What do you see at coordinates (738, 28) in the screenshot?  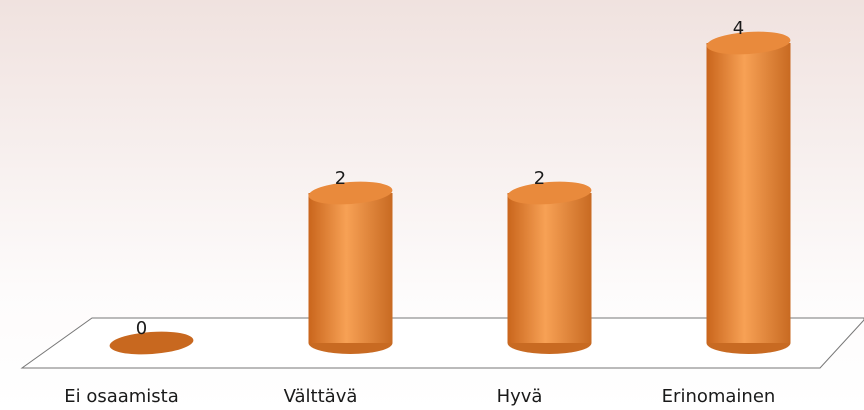 I see `value-label: 4` at bounding box center [738, 28].